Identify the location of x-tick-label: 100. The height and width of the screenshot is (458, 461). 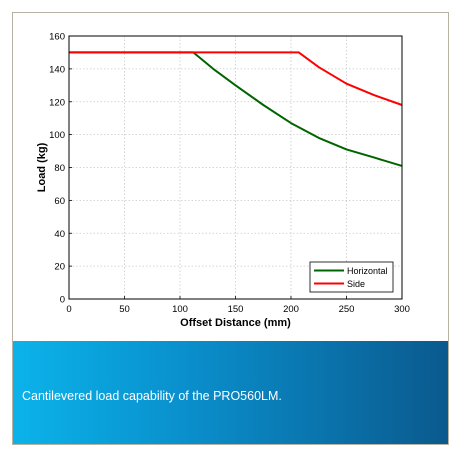
(180, 309).